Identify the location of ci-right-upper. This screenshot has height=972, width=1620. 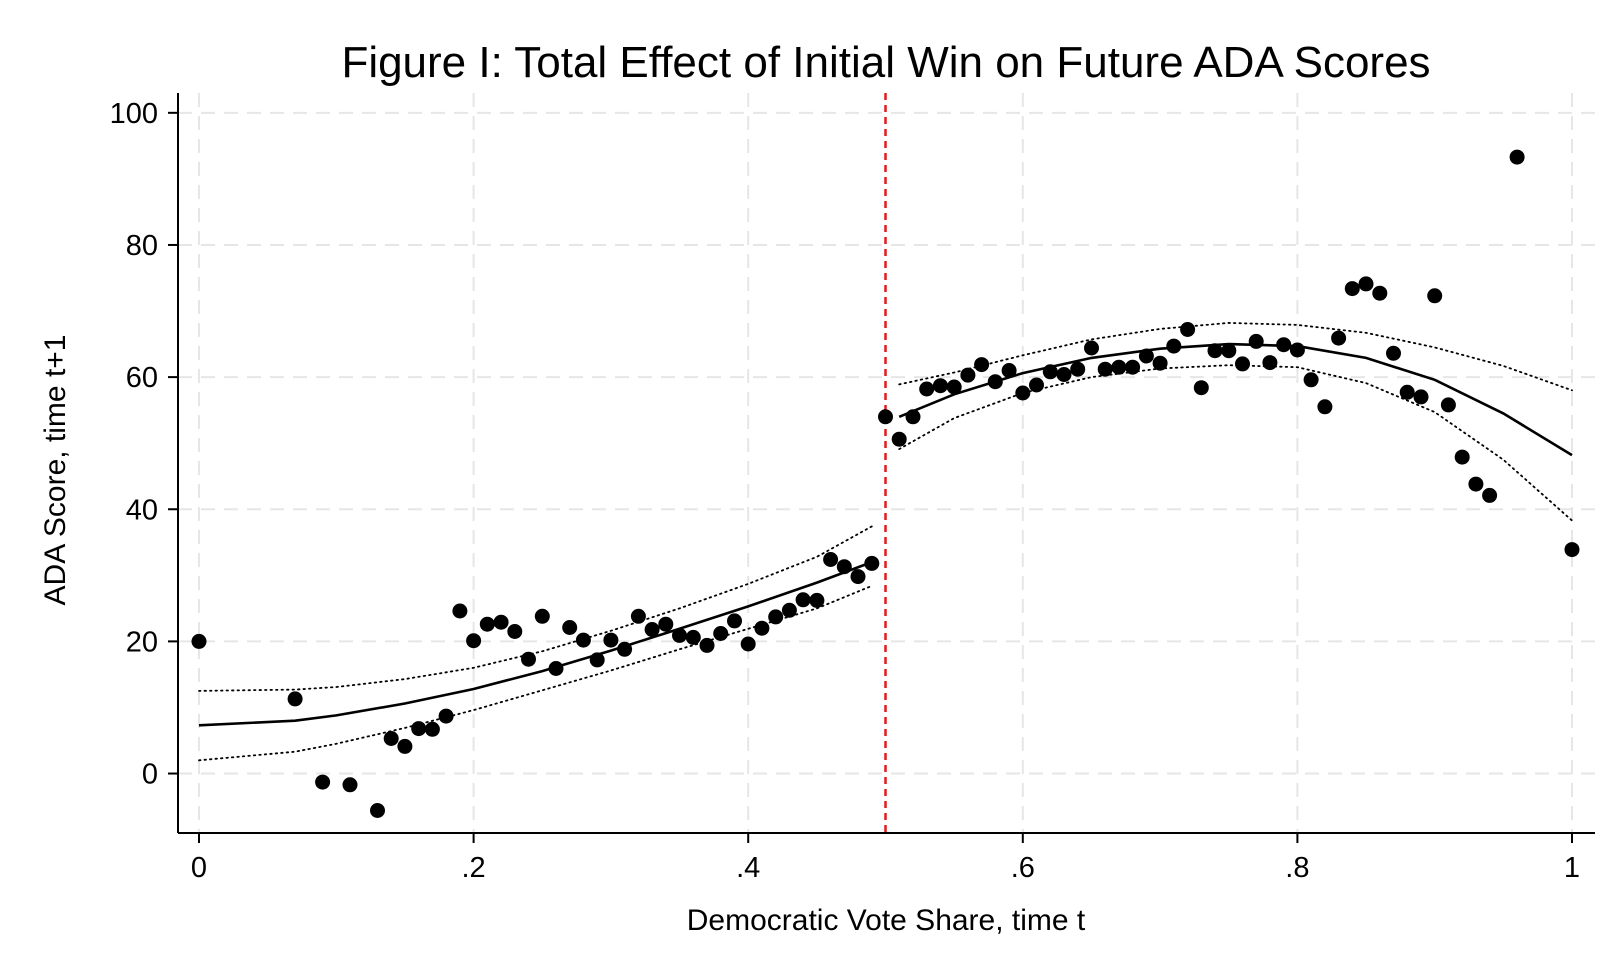
(1235, 356).